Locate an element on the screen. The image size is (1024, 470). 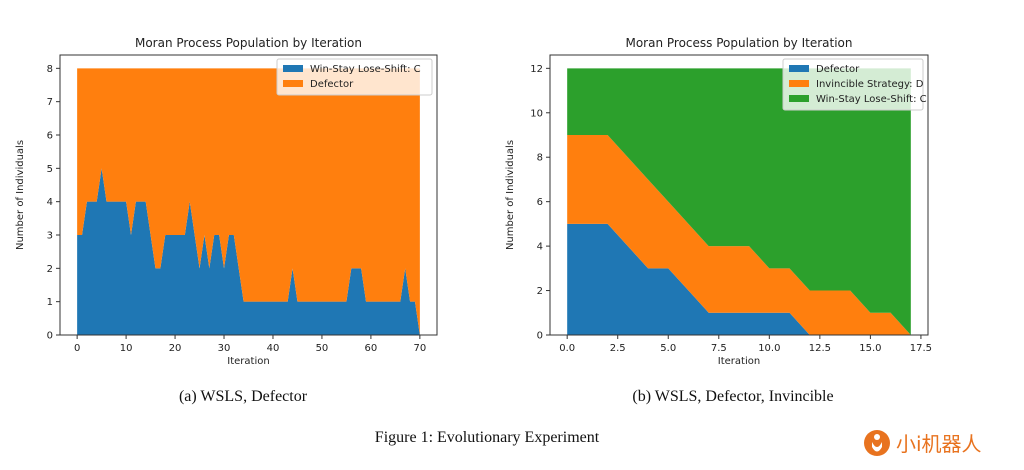
caption-b: (b) WSLS, Defector, Invincible is located at coordinates (732, 396).